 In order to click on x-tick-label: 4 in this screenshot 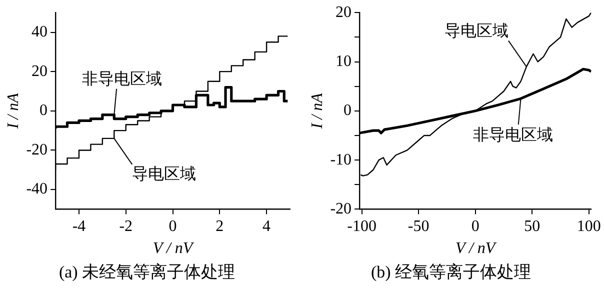, I will do `click(266, 227)`.